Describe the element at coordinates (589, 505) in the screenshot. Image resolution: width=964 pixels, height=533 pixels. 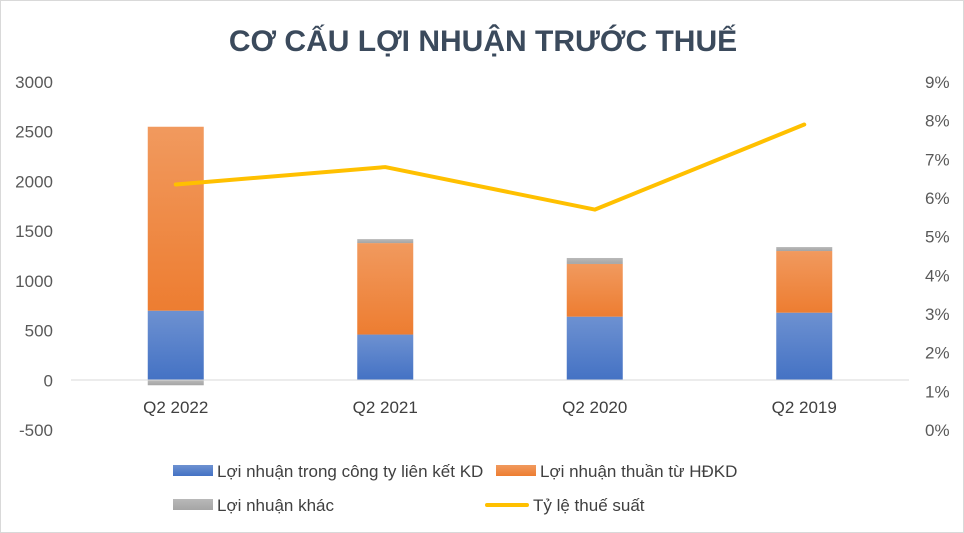
I see `legend-label: Tỷ lệ thuế suất` at that location.